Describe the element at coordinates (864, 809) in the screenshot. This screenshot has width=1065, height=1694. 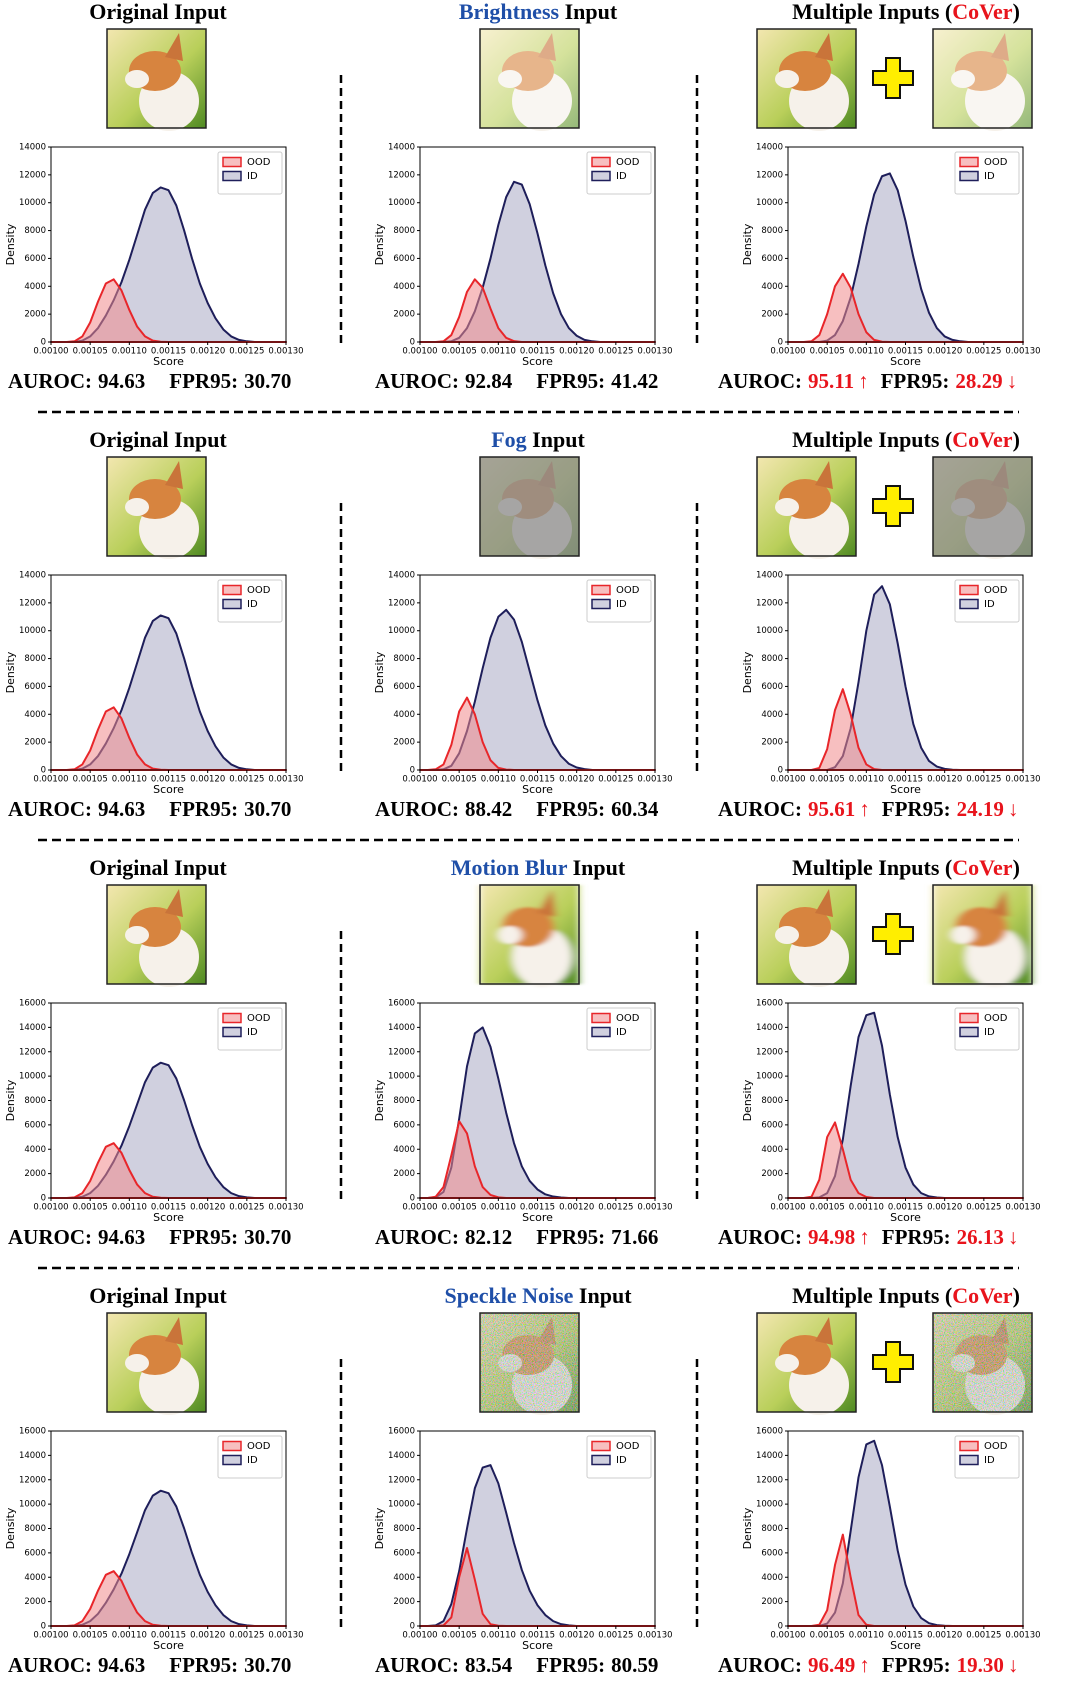
I see `metric-arrow: ↑` at that location.